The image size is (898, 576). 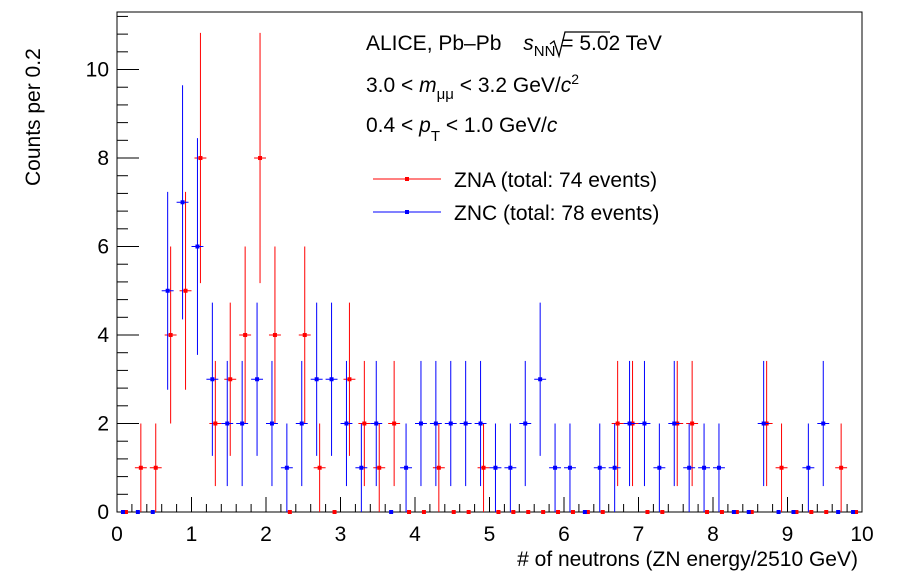 I want to click on annotation-sqrt-s: s, so click(x=528, y=43).